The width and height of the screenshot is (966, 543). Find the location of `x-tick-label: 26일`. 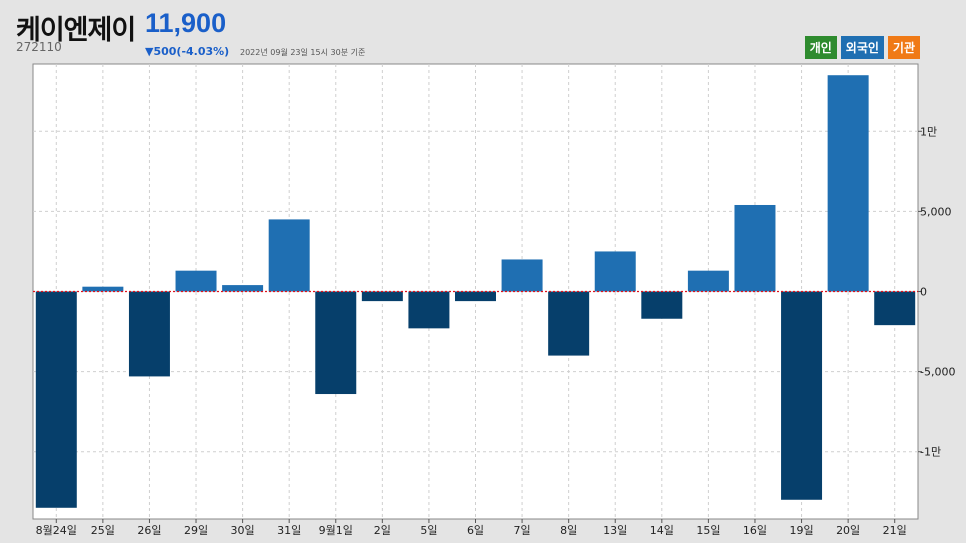

x-tick-label: 26일 is located at coordinates (149, 530).